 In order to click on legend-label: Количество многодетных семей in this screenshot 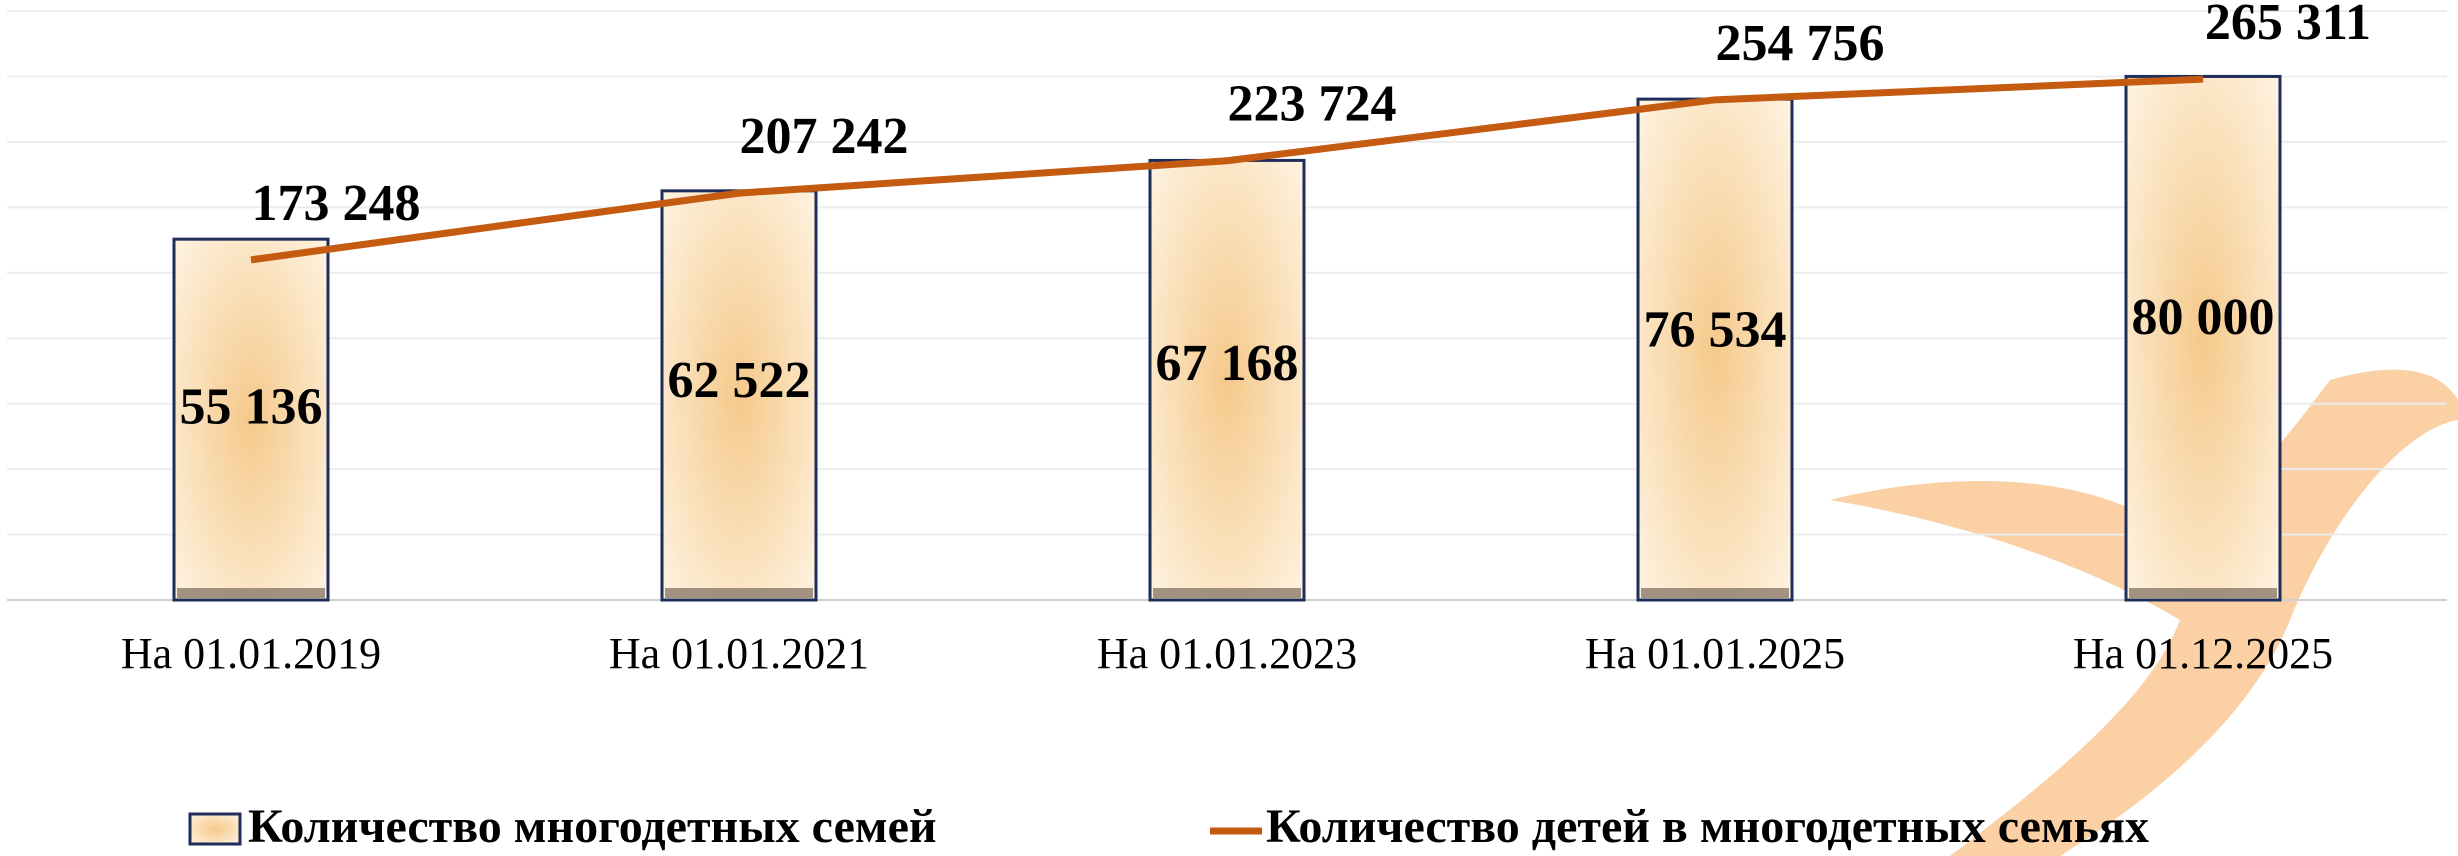, I will do `click(592, 826)`.